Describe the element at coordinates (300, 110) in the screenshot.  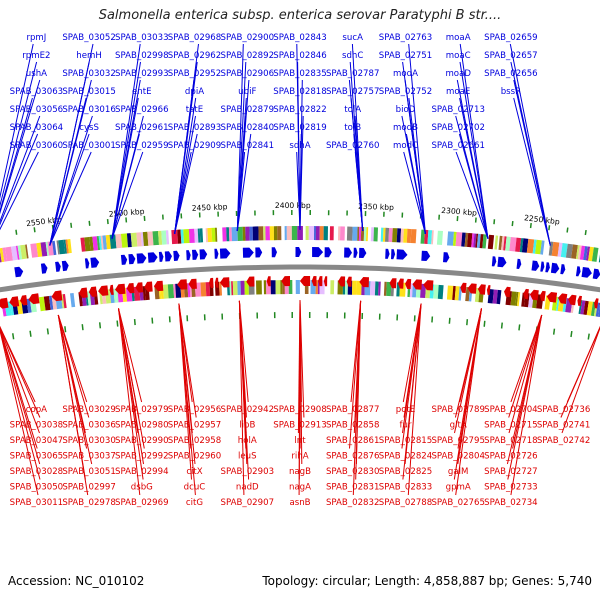
I see `plus-gene-label: SPAB_02822` at that location.